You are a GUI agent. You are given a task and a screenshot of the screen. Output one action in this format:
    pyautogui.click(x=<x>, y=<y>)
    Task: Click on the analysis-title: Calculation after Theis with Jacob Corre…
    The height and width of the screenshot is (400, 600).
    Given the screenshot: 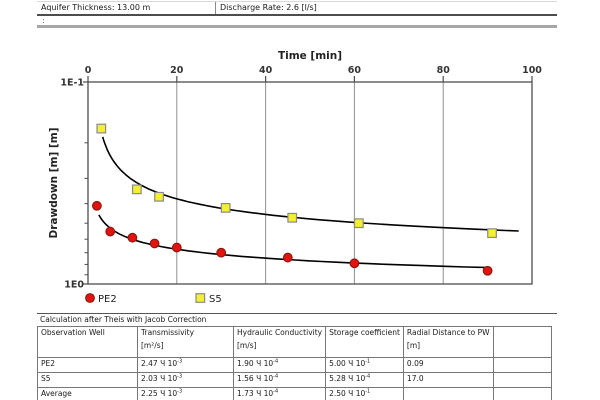 What is the action you would take?
    pyautogui.click(x=123, y=319)
    